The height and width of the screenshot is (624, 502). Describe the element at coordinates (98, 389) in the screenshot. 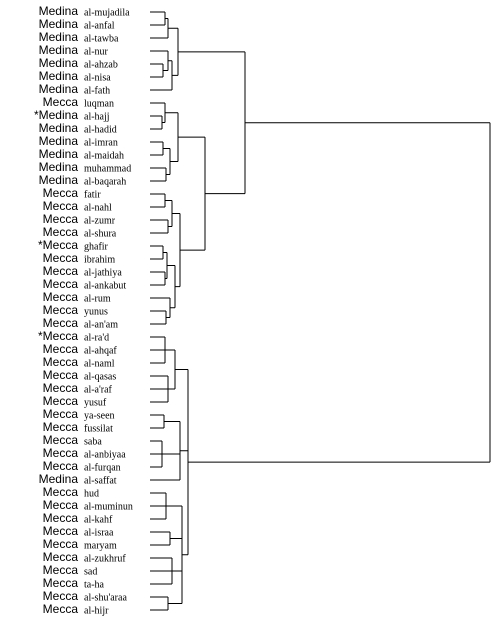

I see `leaf-name: al-a'raf` at that location.